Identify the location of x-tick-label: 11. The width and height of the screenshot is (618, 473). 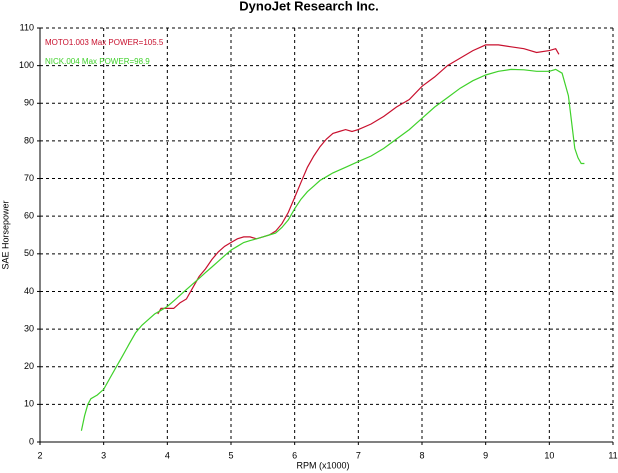
(612, 455).